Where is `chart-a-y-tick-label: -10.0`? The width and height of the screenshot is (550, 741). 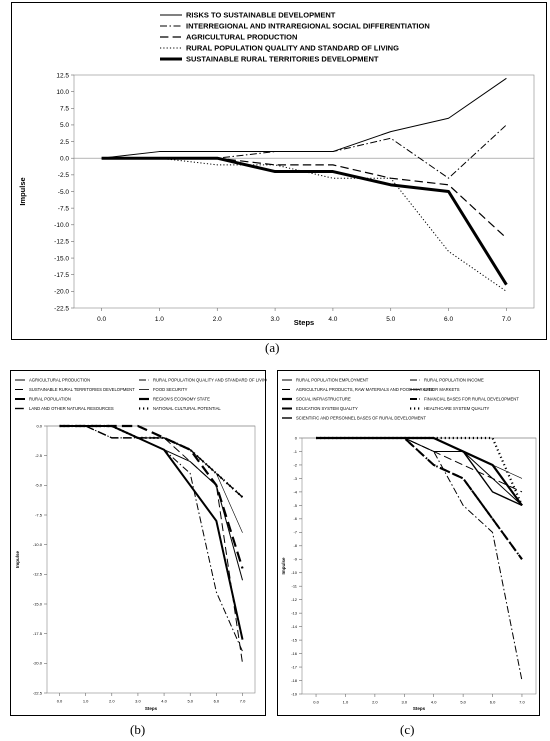 chart-a-y-tick-label: -10.0 is located at coordinates (61, 225).